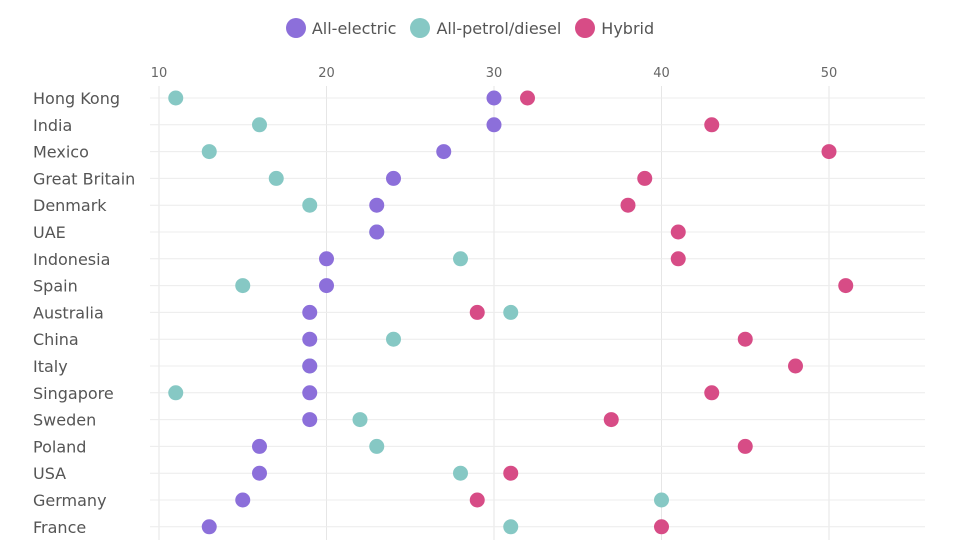 This screenshot has width=980, height=551. I want to click on legend-swatch-all-petrol-diesel, so click(420, 28).